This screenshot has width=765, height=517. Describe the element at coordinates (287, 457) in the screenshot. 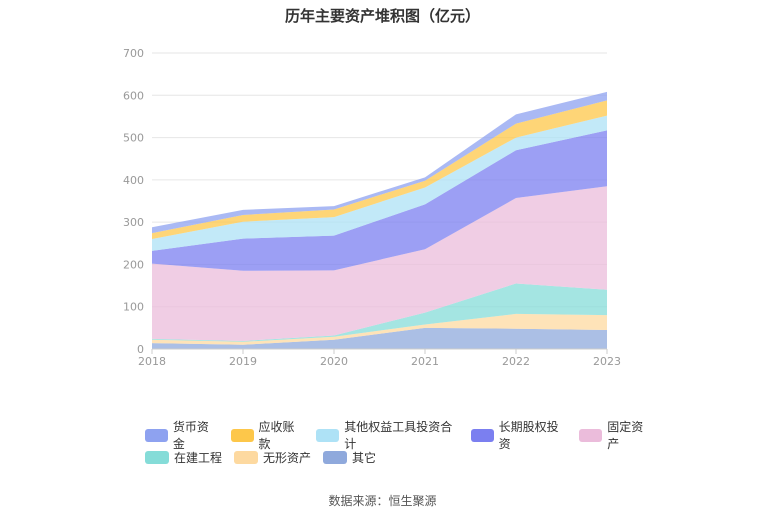

I see `legend-label: 无形资产` at that location.